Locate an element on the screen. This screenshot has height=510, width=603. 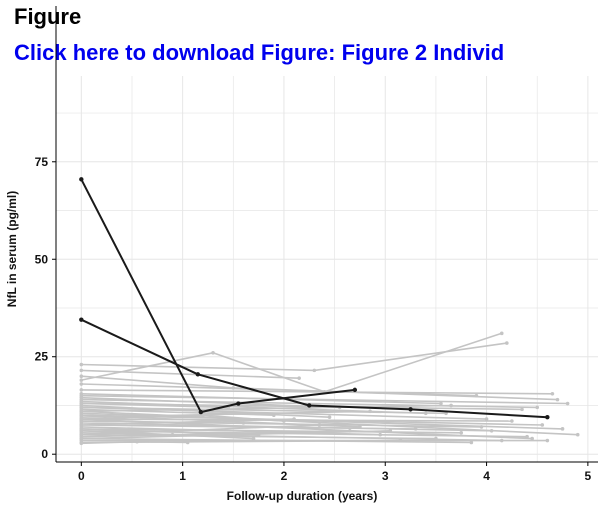
page-title: Figure is located at coordinates (48, 16).